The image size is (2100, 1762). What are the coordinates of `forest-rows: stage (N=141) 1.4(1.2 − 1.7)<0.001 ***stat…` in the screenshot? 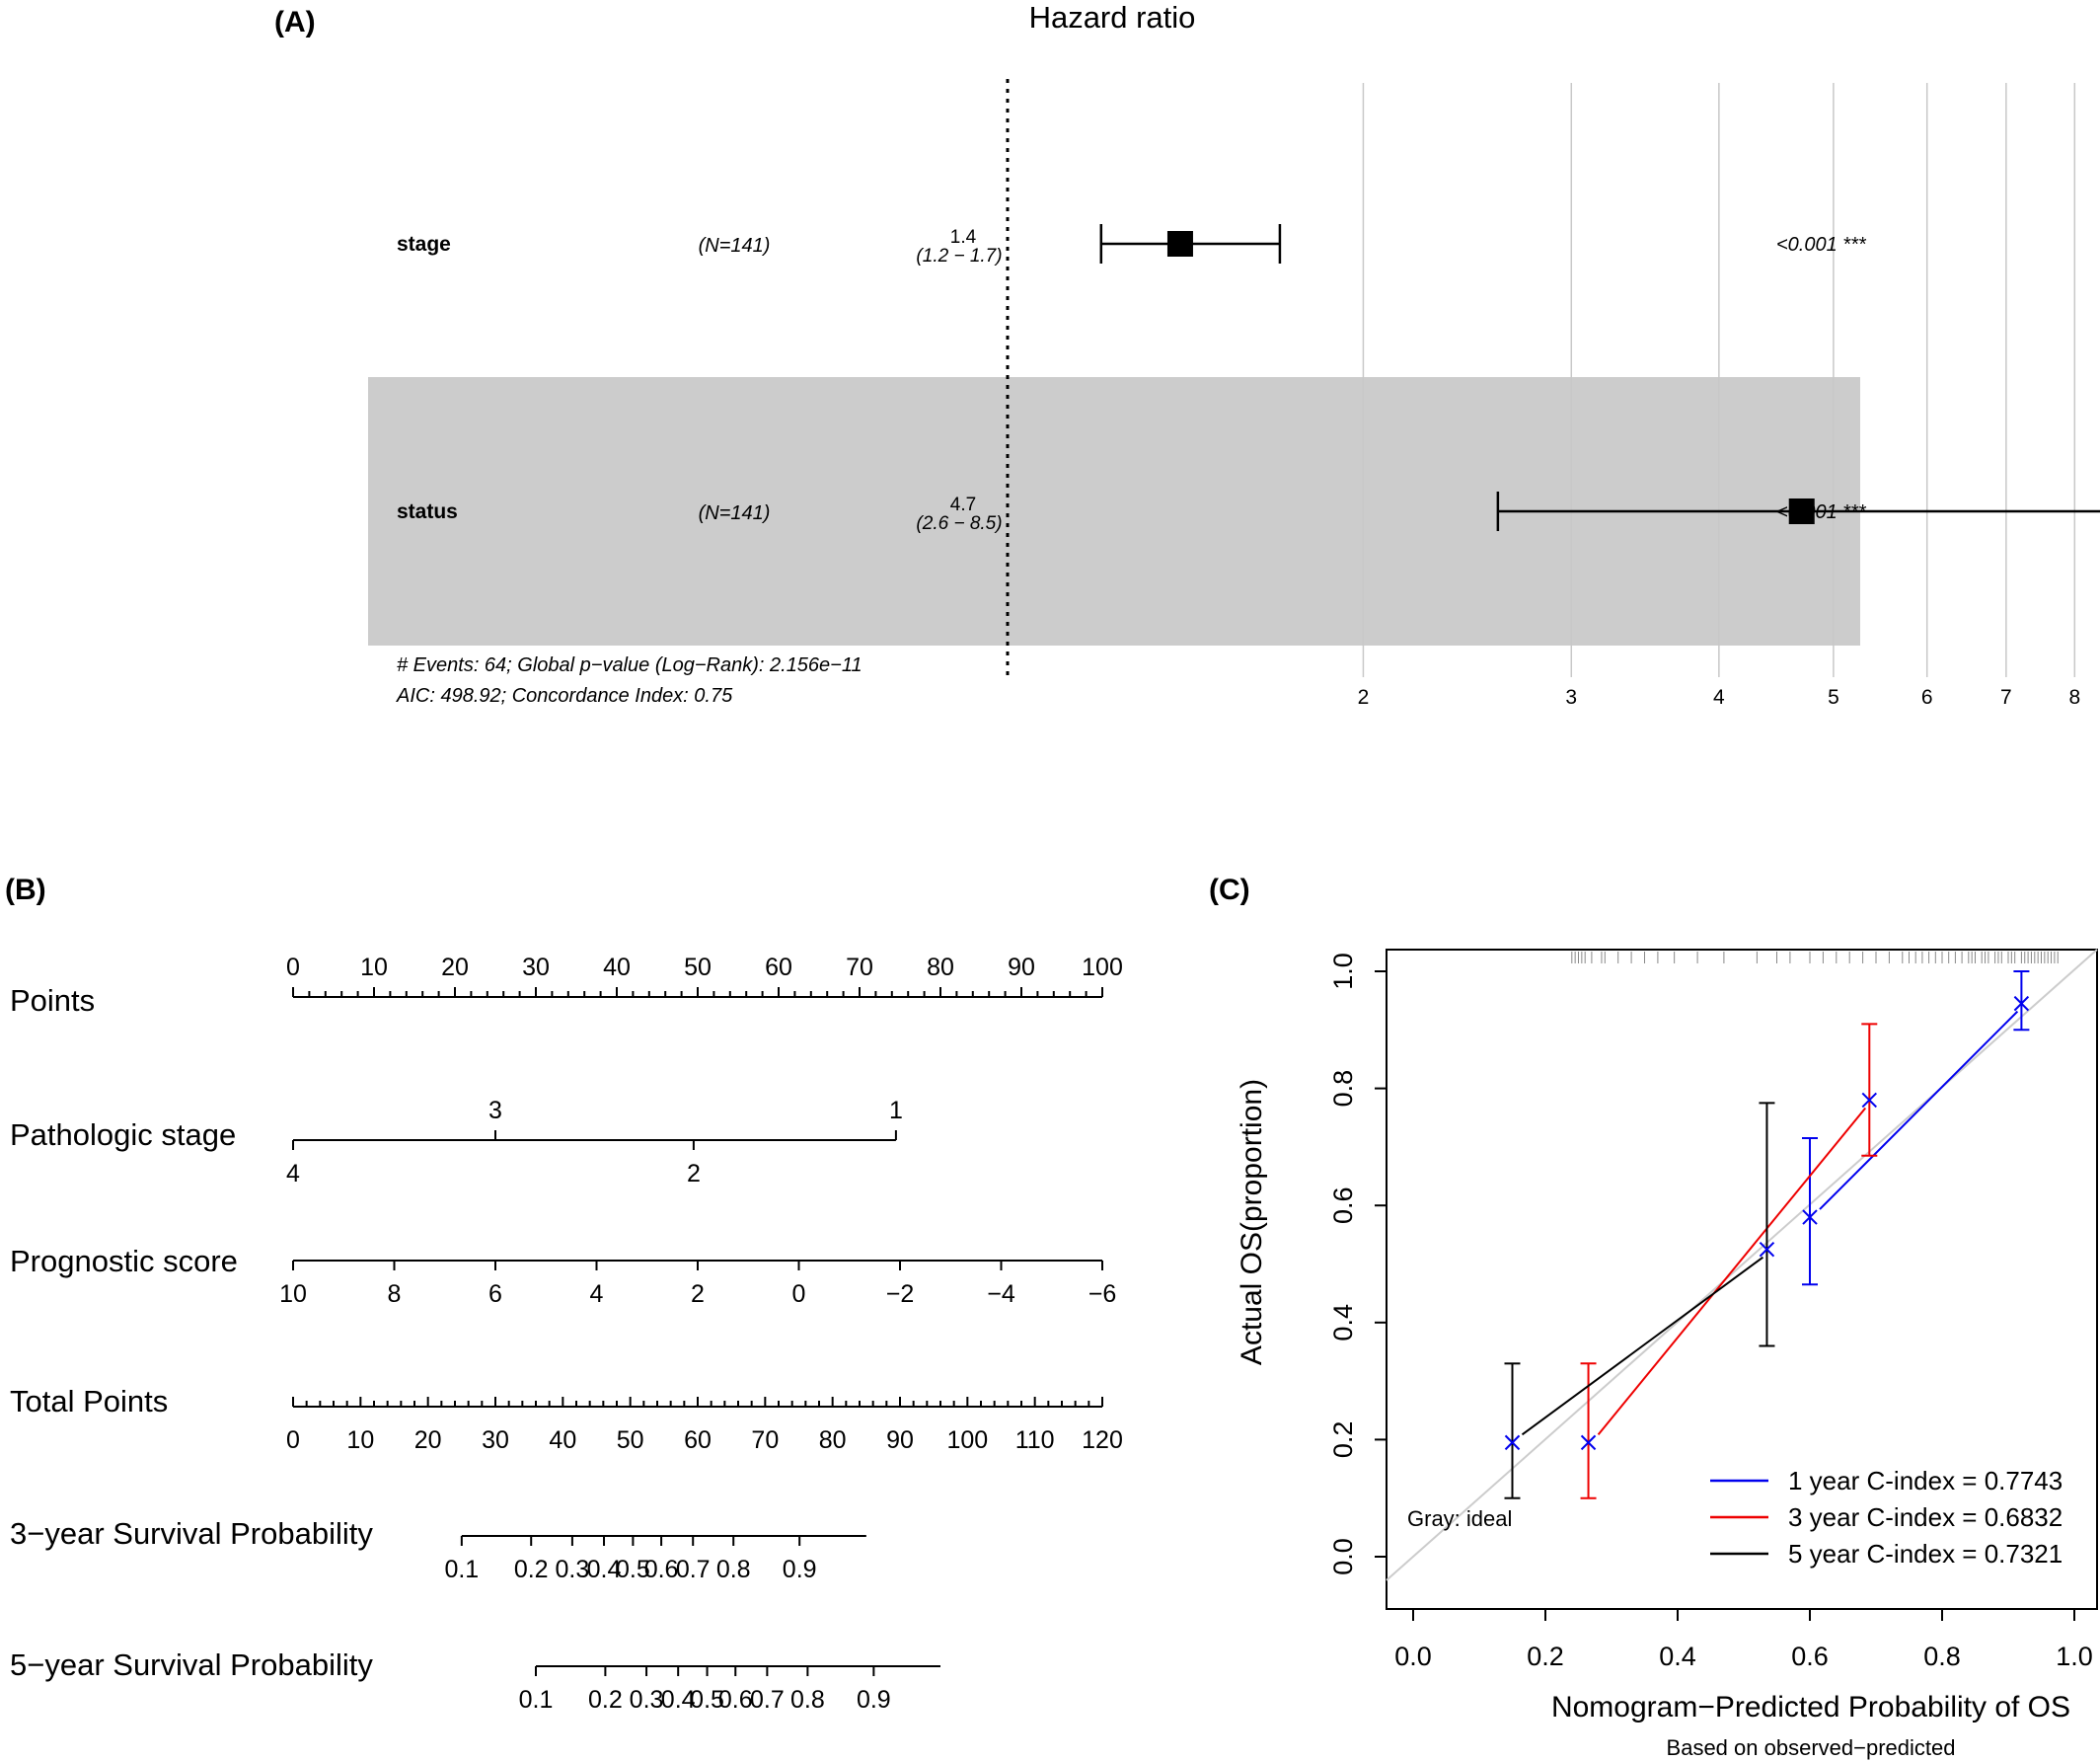 It's located at (1248, 379).